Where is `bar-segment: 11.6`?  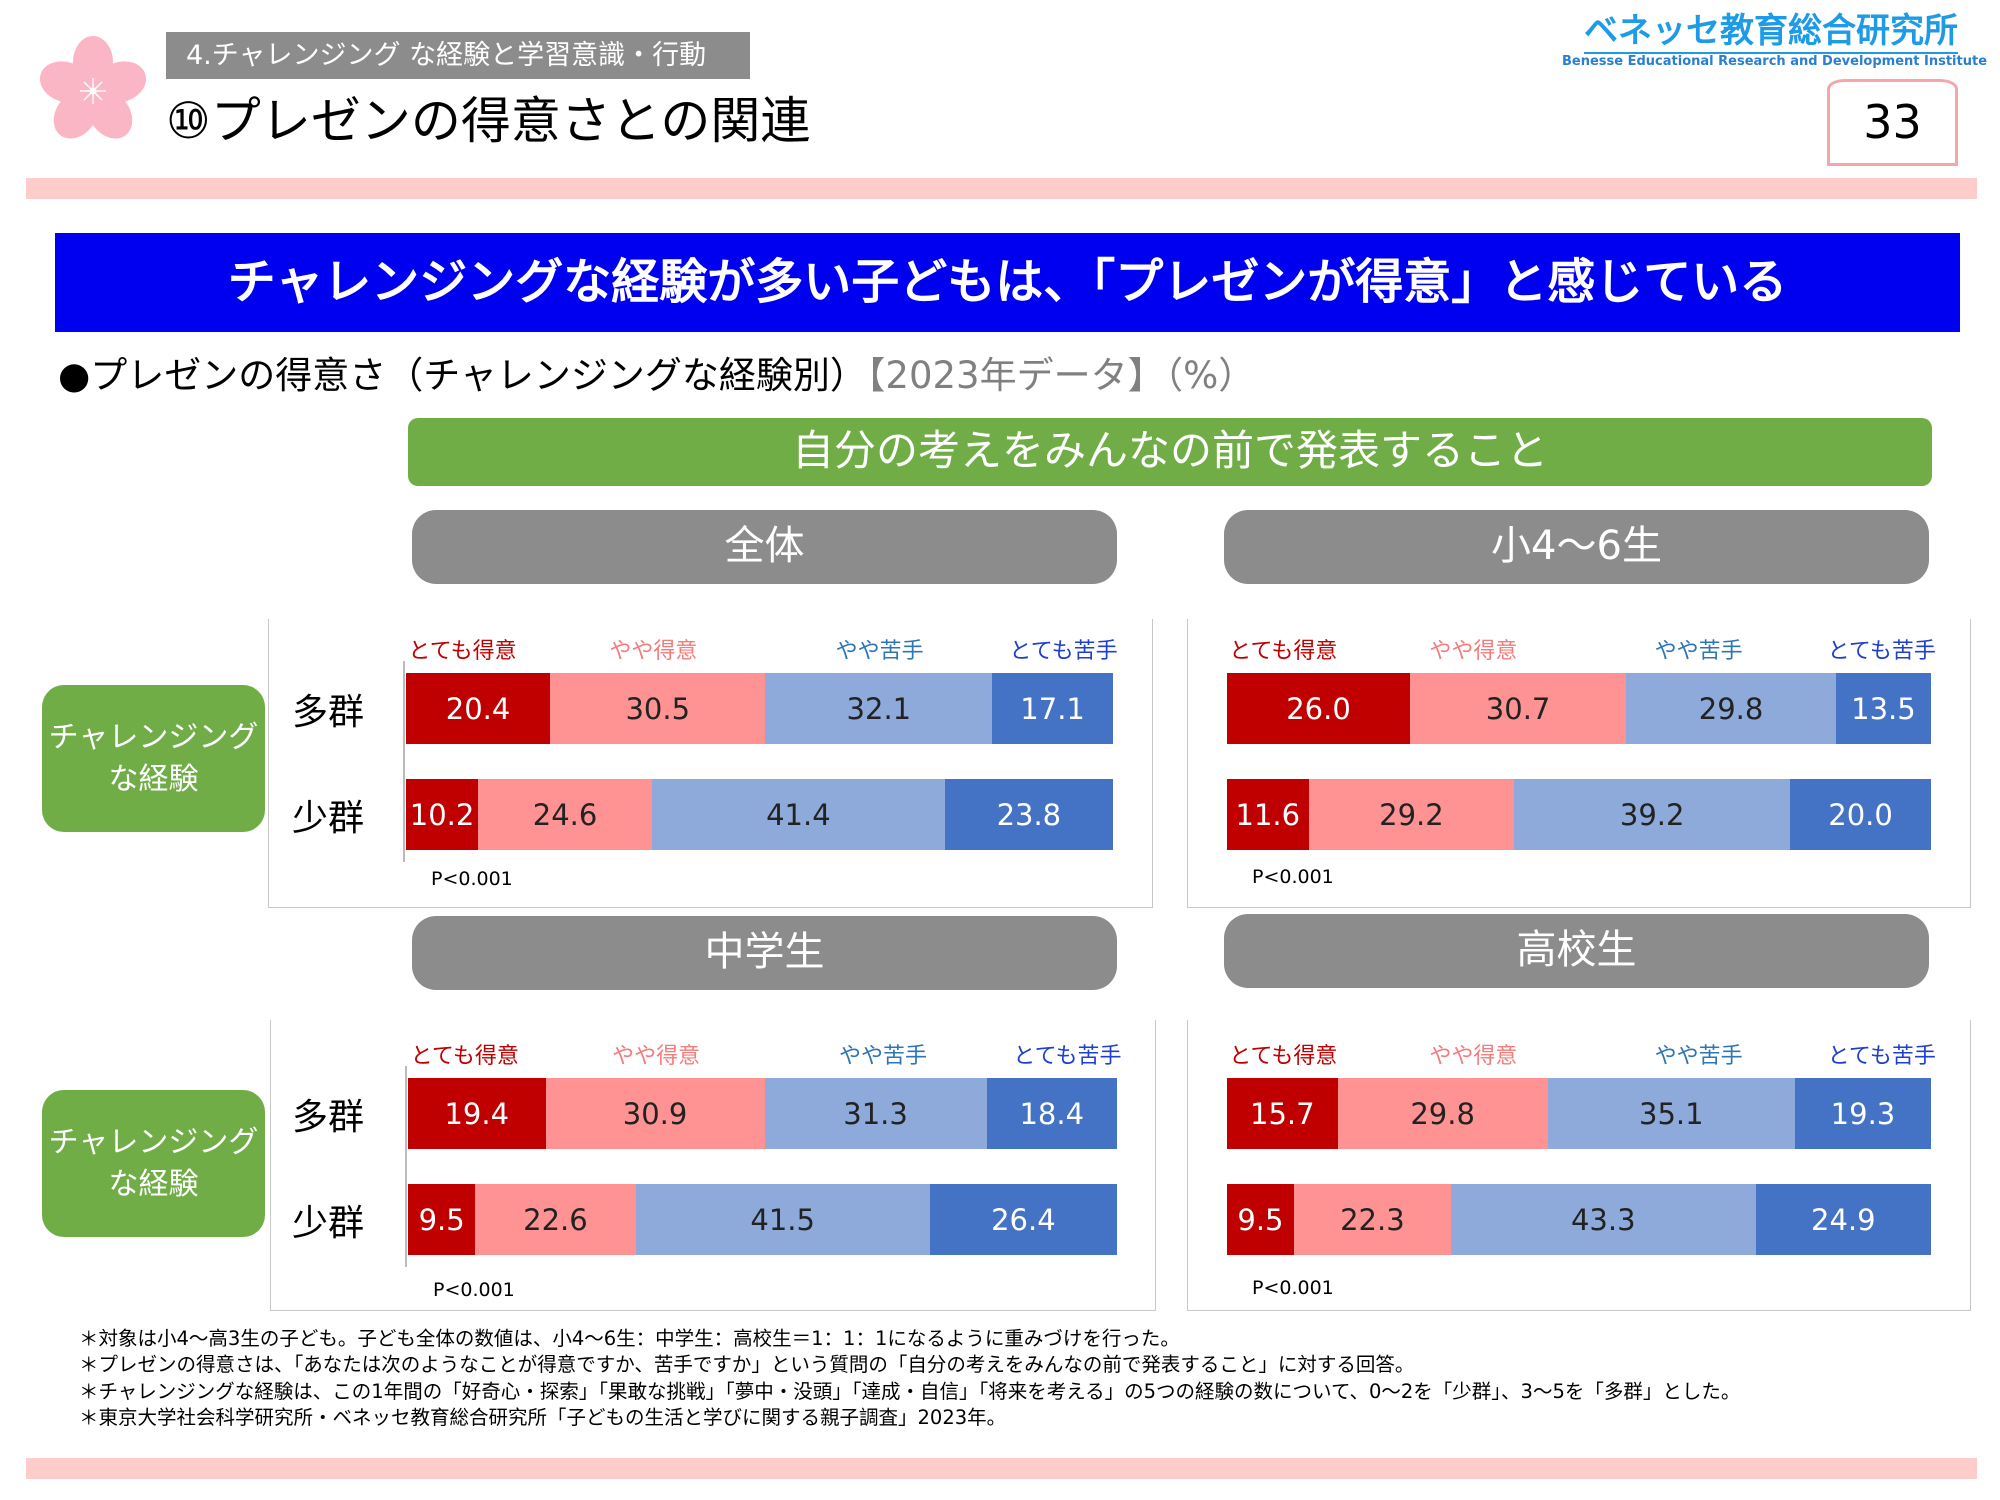 bar-segment: 11.6 is located at coordinates (1268, 814).